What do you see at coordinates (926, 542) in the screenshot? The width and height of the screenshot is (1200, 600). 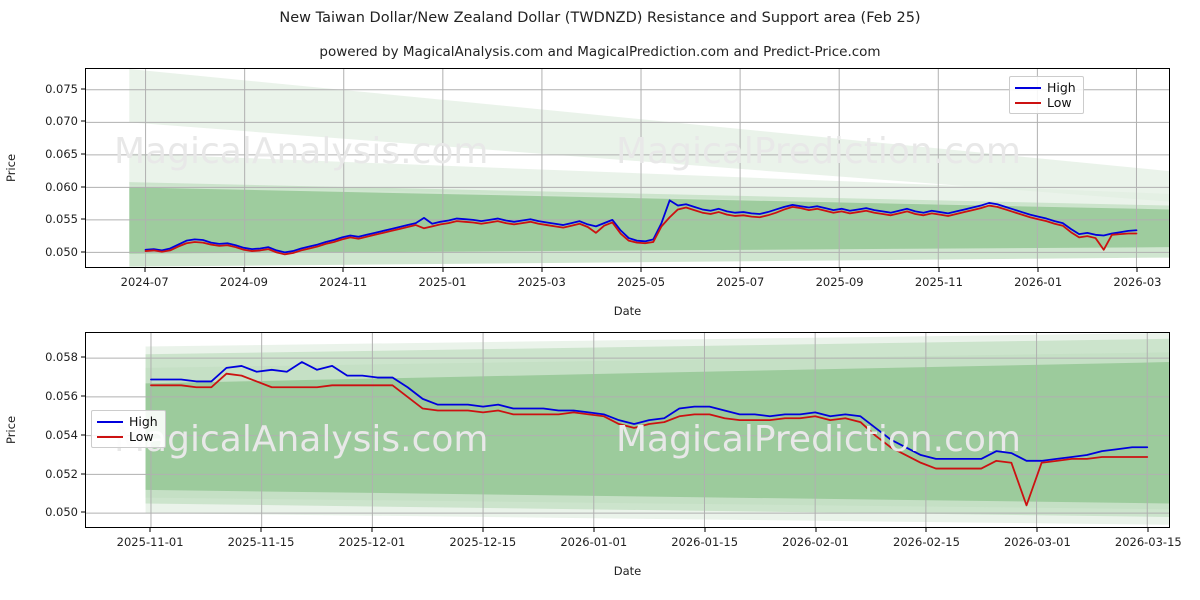 I see `x-tick-label: 2026-02-15` at bounding box center [926, 542].